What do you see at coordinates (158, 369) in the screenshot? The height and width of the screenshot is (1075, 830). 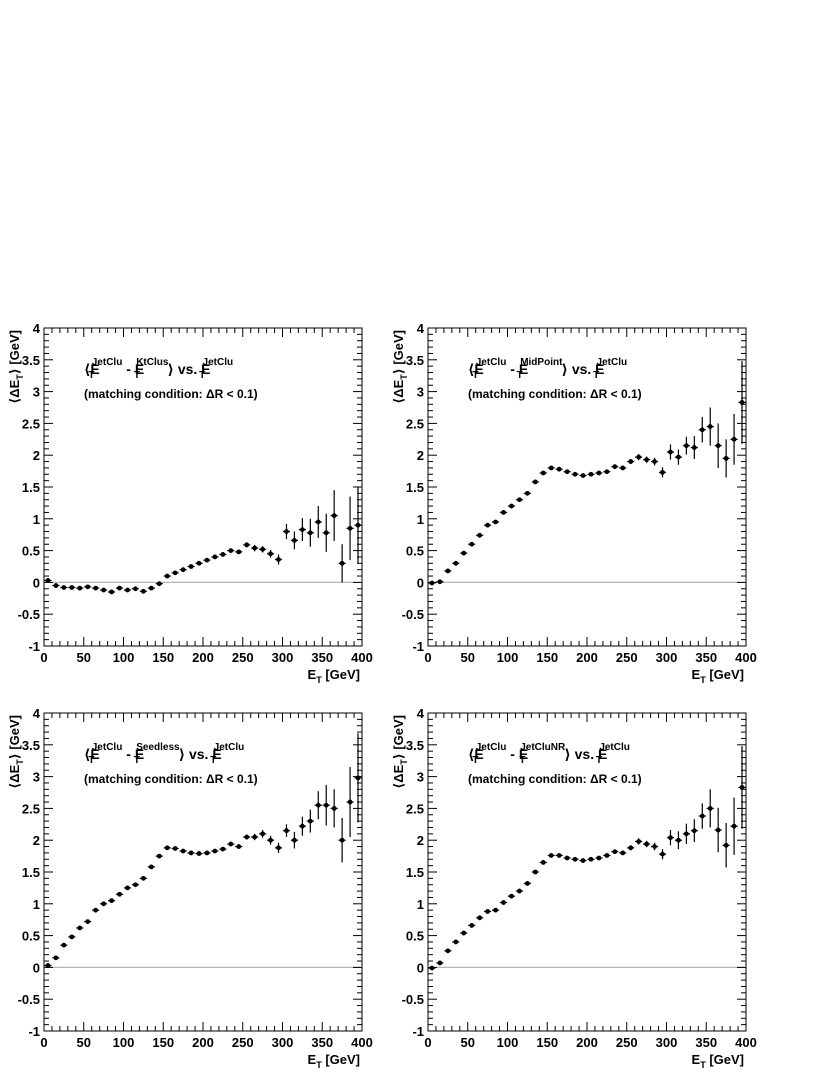 I see `panel-title: ⟨EJetClu T - EKtClus T ⟩ vs. EJetClu T` at bounding box center [158, 369].